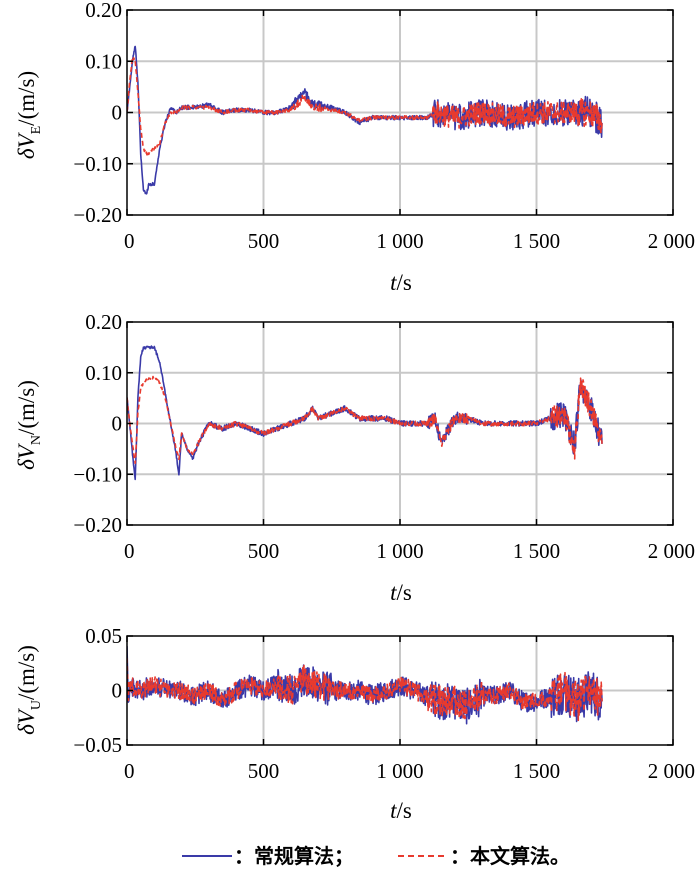  Describe the element at coordinates (376, 856) in the screenshot. I see `legend: ：常规算法； ：本文算法。` at that location.